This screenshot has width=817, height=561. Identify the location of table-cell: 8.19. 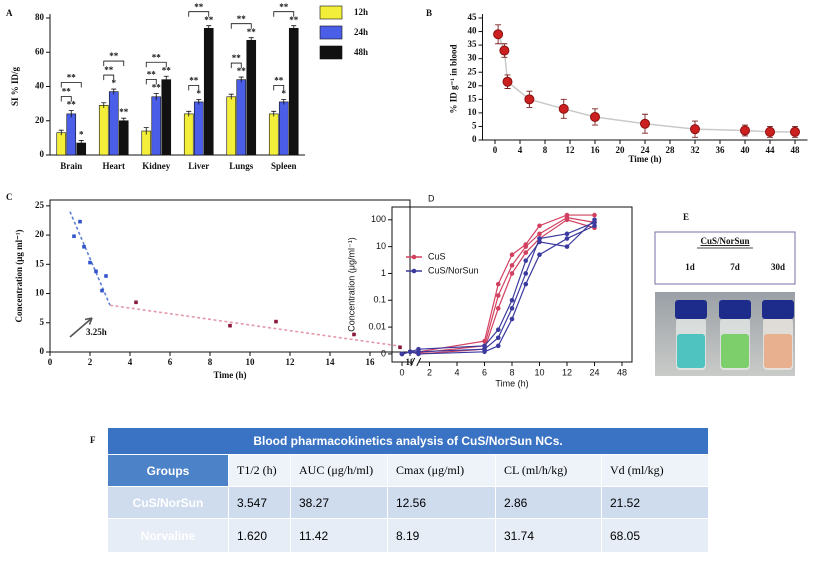
(441, 535).